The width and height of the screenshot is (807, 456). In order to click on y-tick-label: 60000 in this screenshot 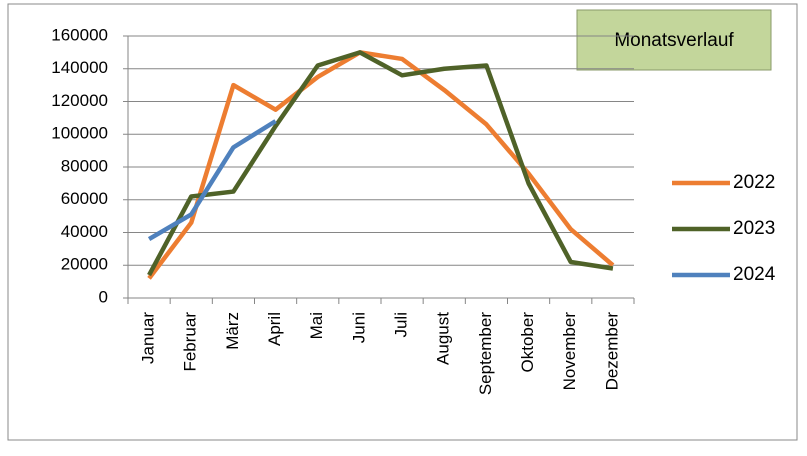, I will do `click(84, 198)`.